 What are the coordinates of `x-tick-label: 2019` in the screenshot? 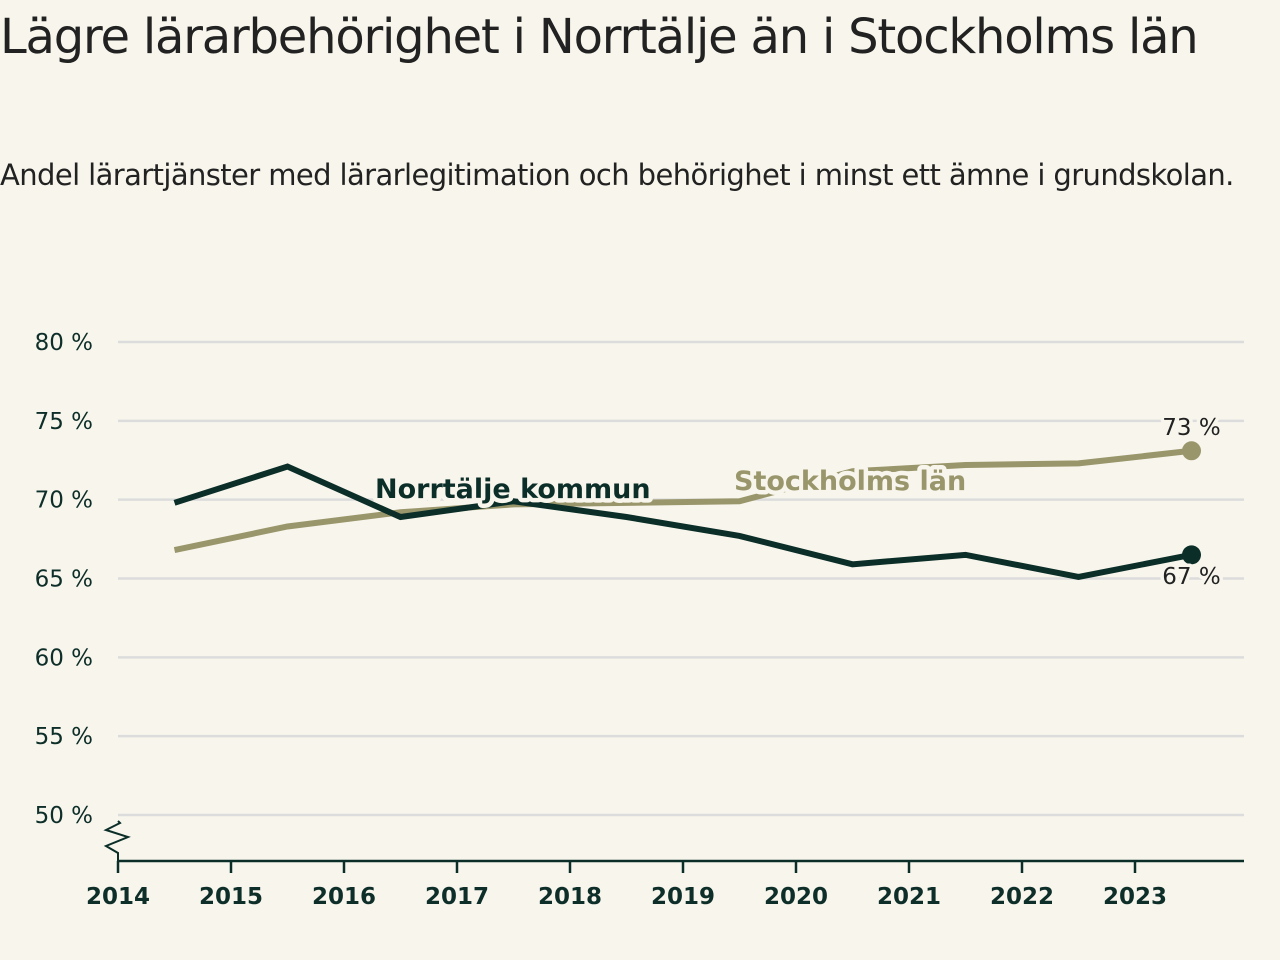 It's located at (683, 897).